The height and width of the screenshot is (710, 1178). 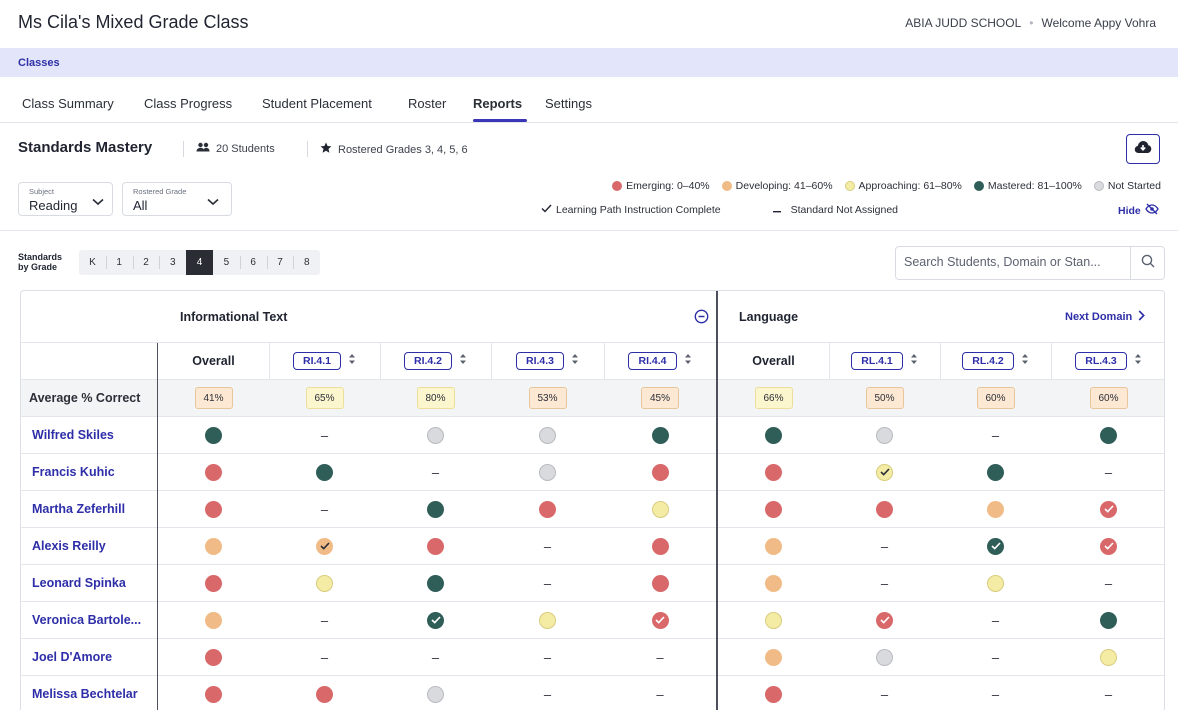 I want to click on column-ri-4-2: RI.4.2, so click(x=435, y=361).